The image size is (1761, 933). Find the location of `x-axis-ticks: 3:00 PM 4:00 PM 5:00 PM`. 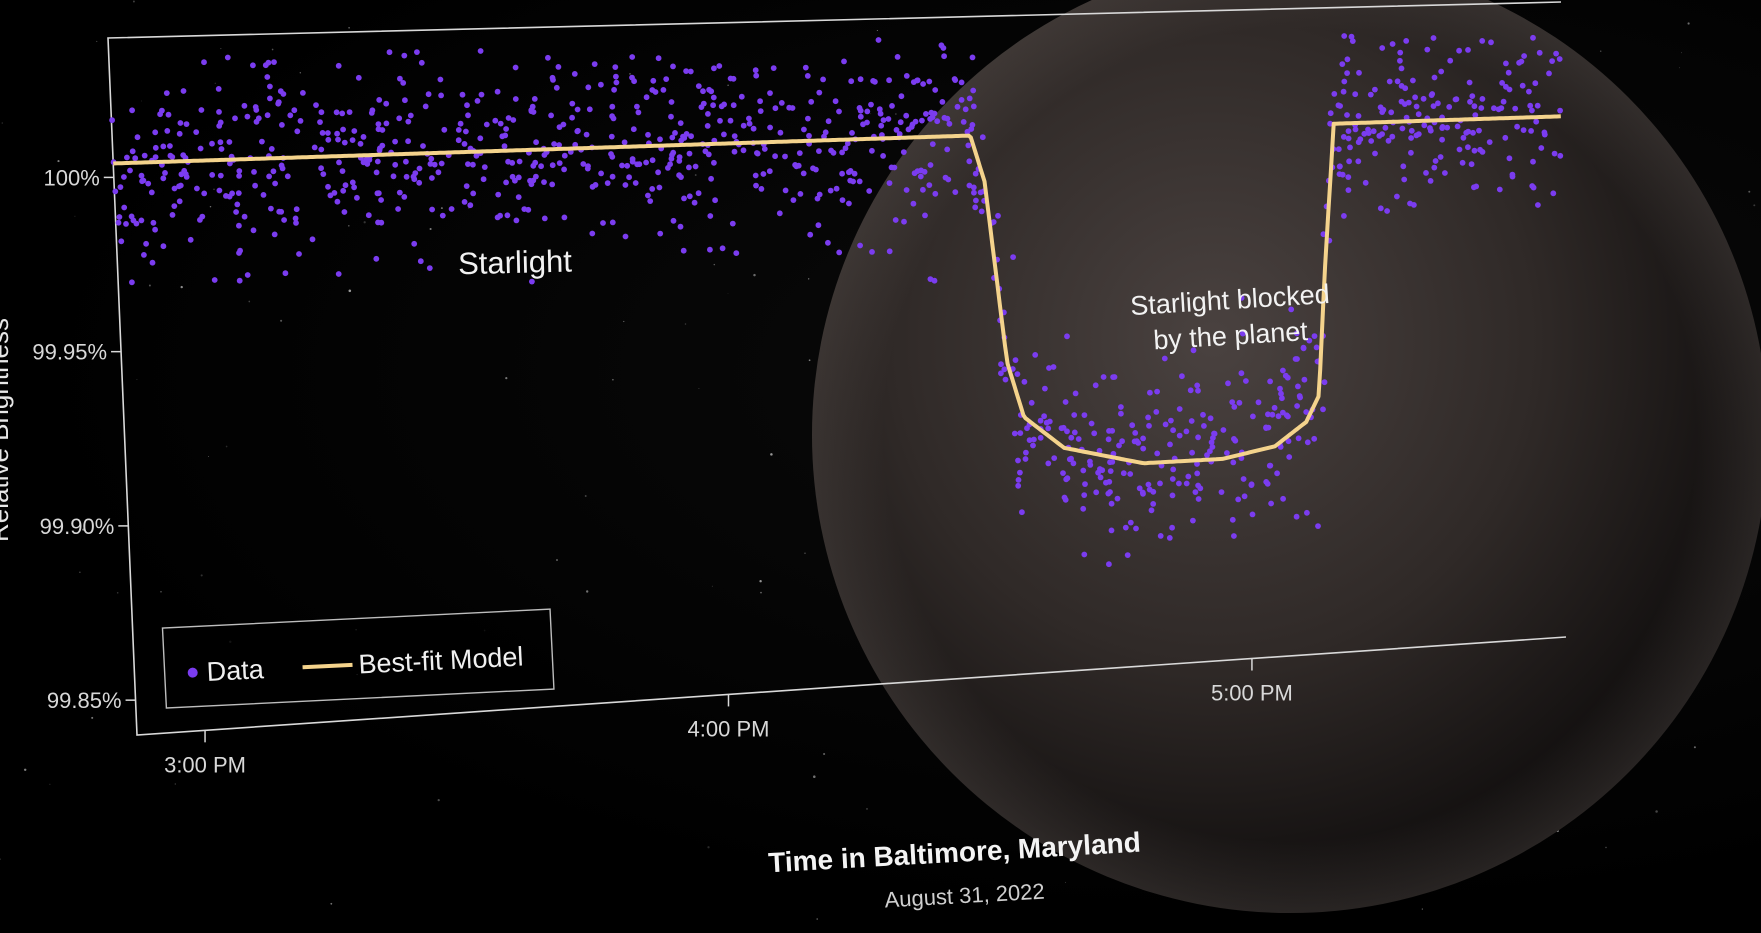

x-axis-ticks: 3:00 PM 4:00 PM 5:00 PM is located at coordinates (728, 717).